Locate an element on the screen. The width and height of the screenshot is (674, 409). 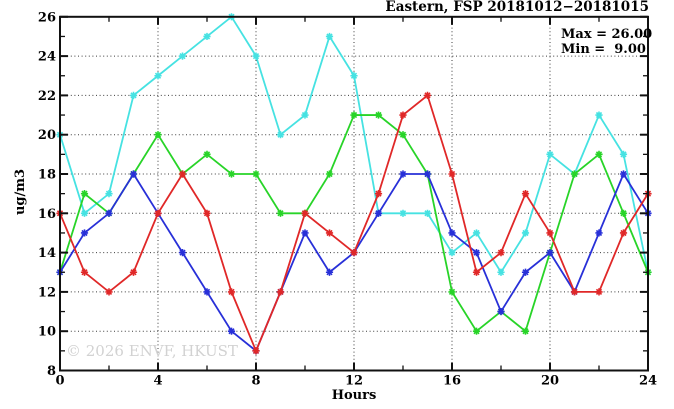
chart-title: Eastern, FSP 20181012−20181015 is located at coordinates (517, 7).